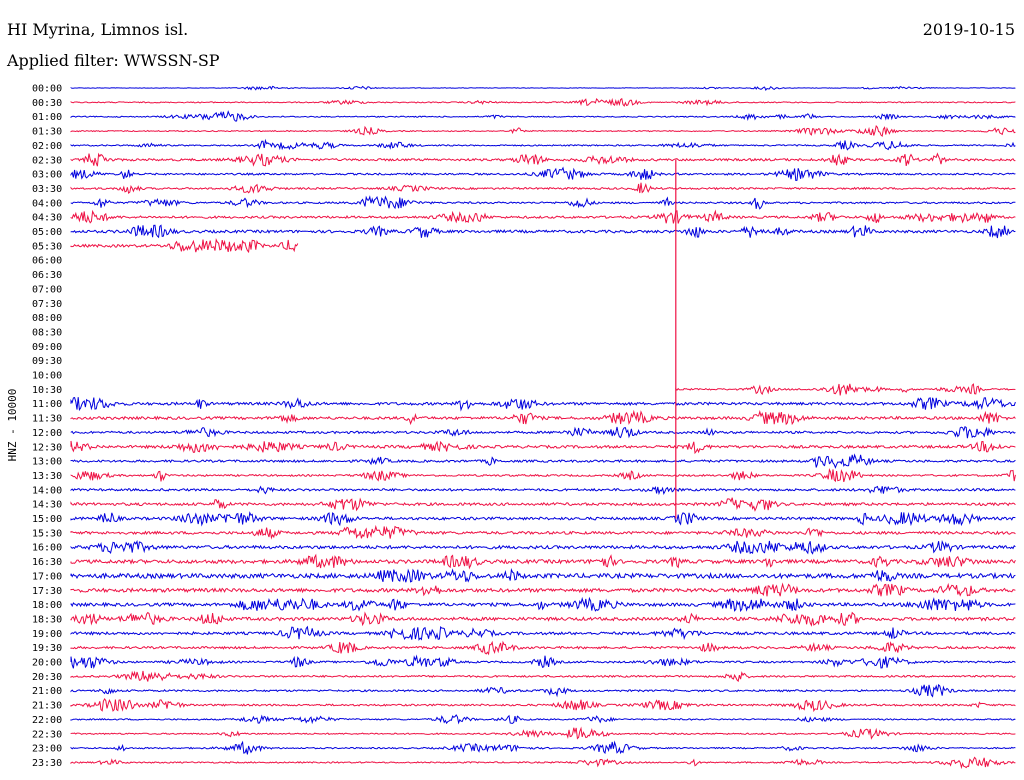  I want to click on time-tick-label: 20:00, so click(47, 663).